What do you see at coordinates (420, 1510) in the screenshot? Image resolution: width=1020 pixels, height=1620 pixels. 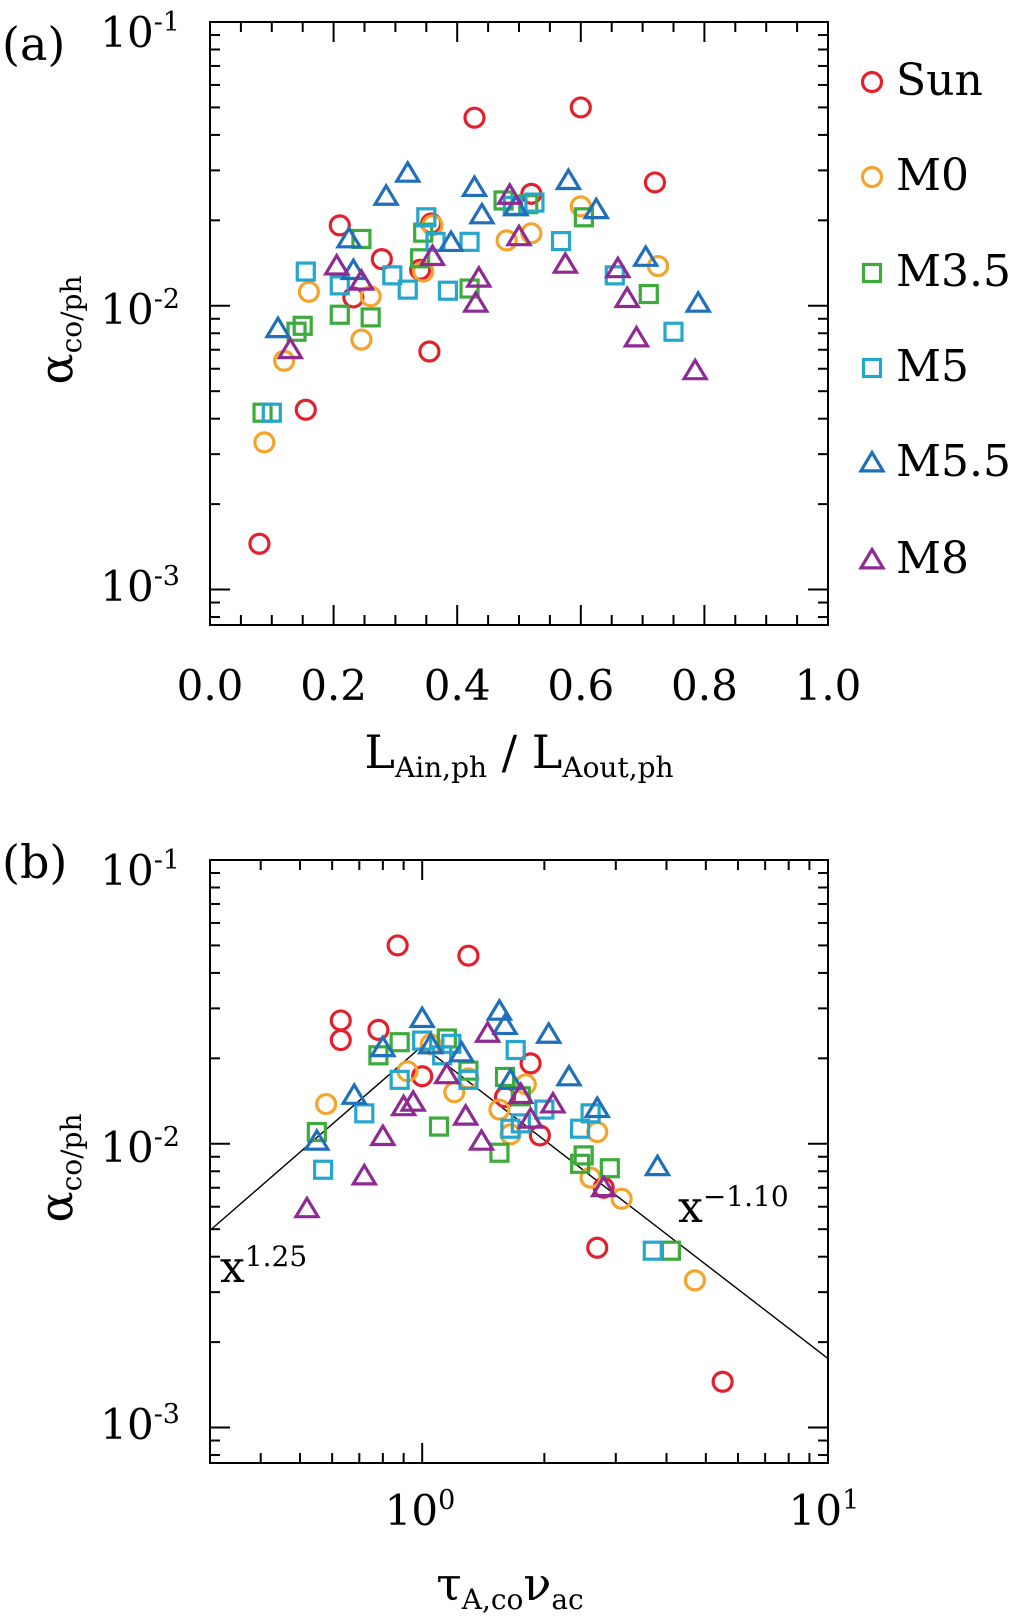 I see `x-tick-label-1e0: 100` at bounding box center [420, 1510].